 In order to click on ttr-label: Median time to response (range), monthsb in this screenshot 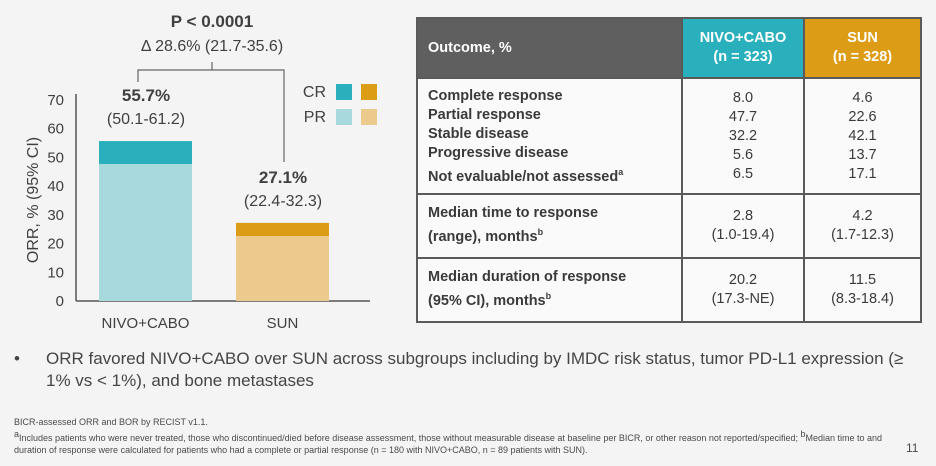, I will do `click(549, 225)`.